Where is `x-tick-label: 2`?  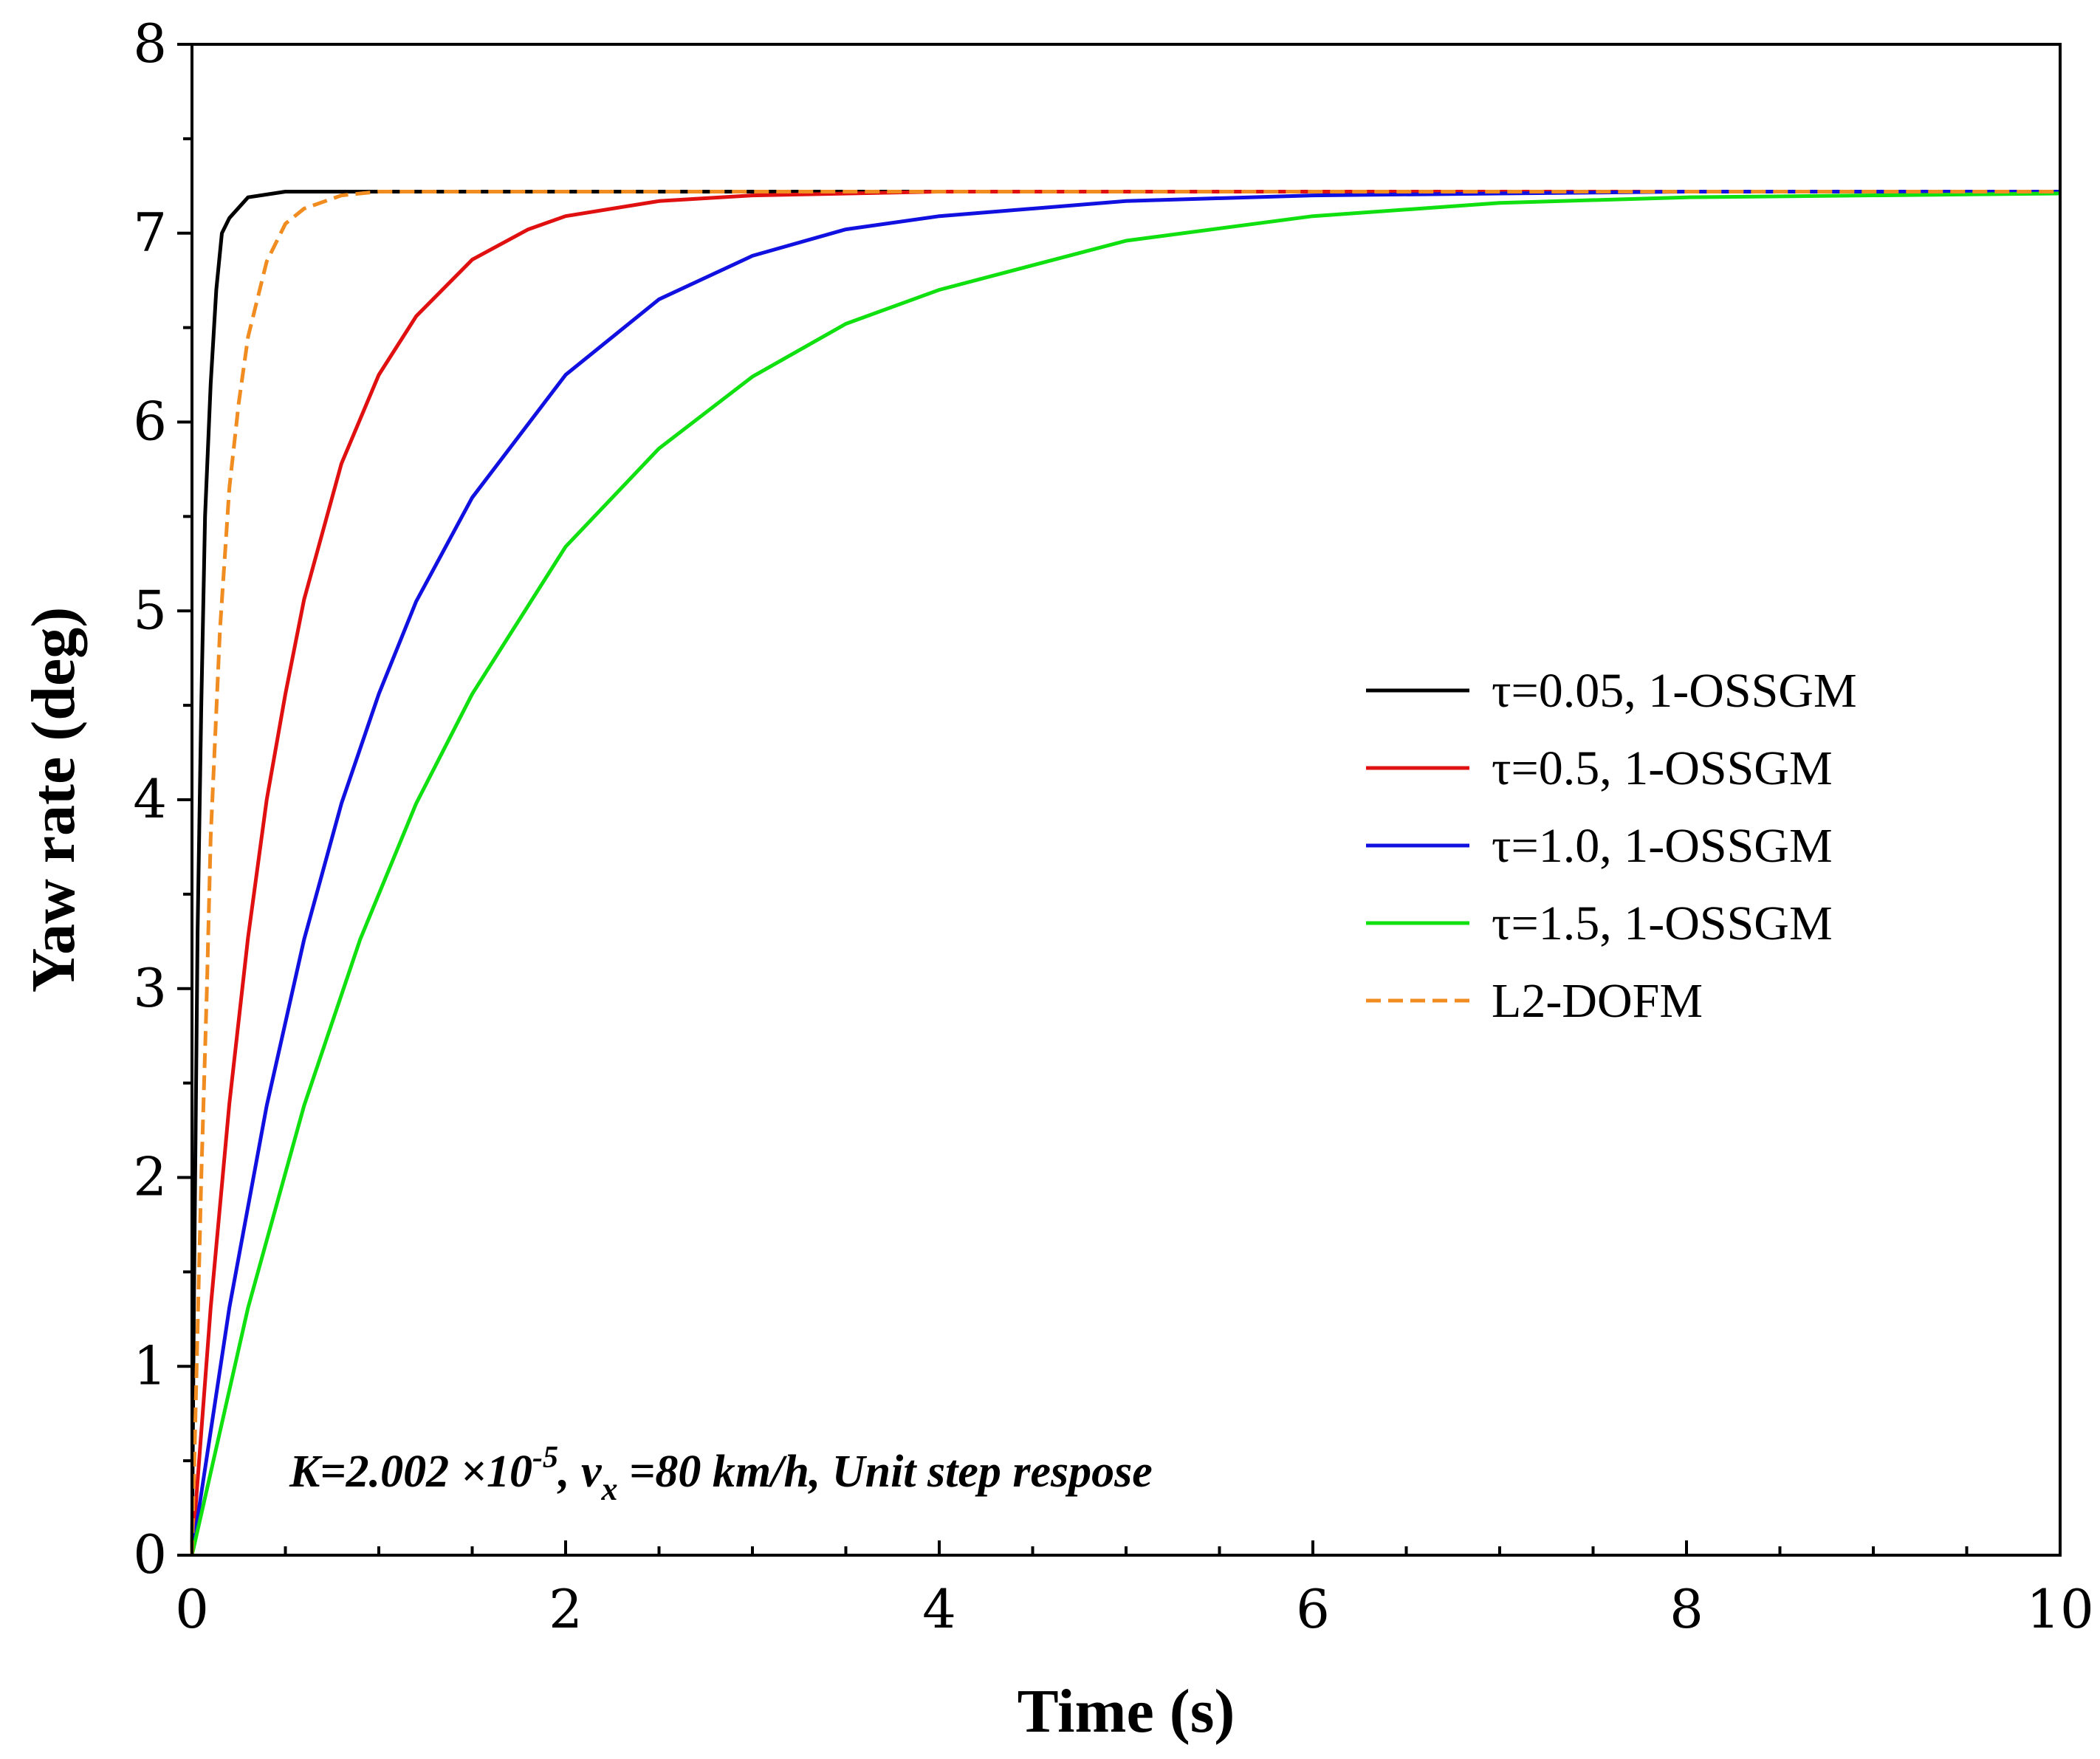 x-tick-label: 2 is located at coordinates (566, 1609).